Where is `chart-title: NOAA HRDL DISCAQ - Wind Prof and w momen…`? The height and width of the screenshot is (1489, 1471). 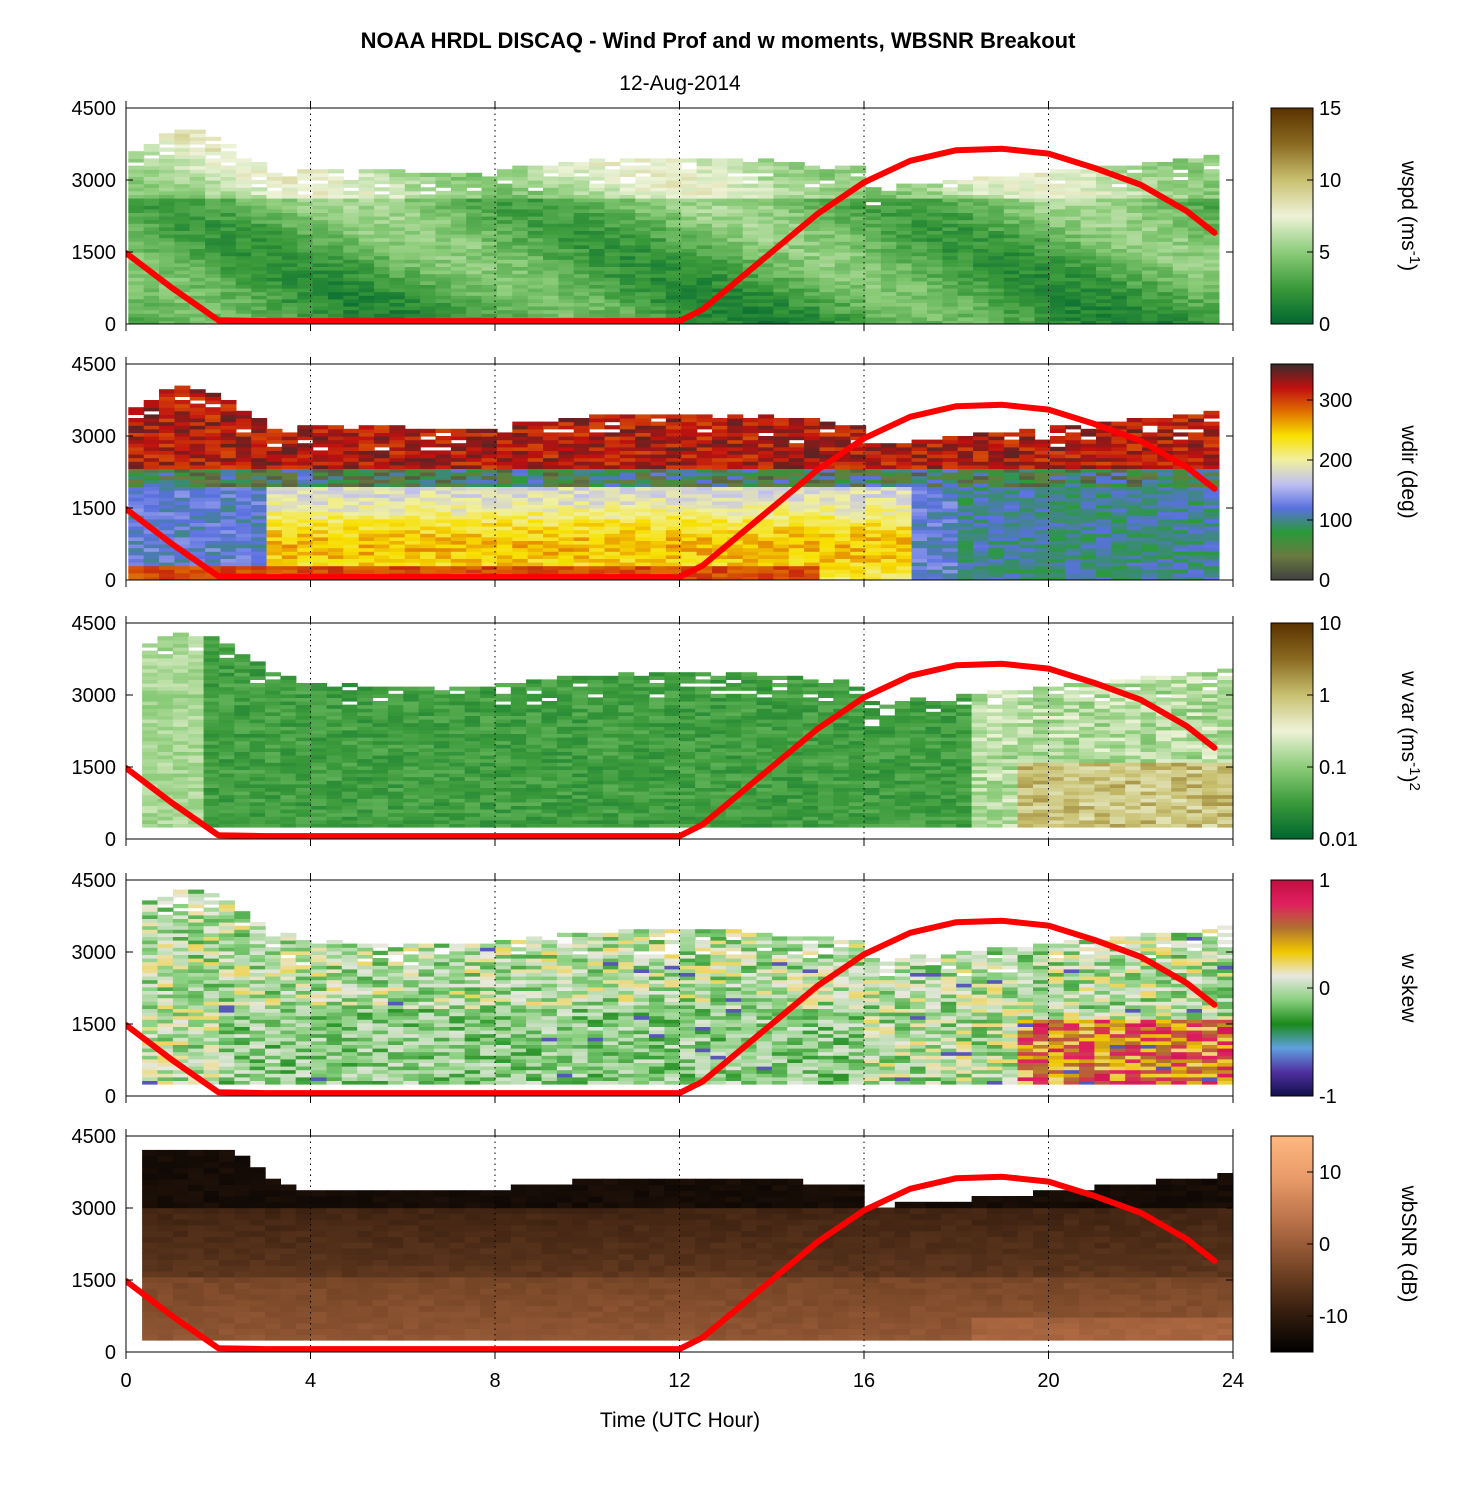
chart-title: NOAA HRDL DISCAQ - Wind Prof and w momen… is located at coordinates (719, 40).